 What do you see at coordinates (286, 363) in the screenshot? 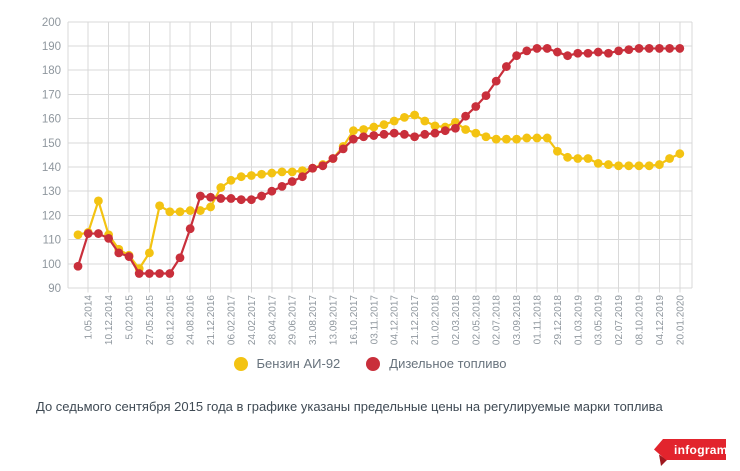
I see `legend-item-0: Бензин АИ-92` at bounding box center [286, 363].